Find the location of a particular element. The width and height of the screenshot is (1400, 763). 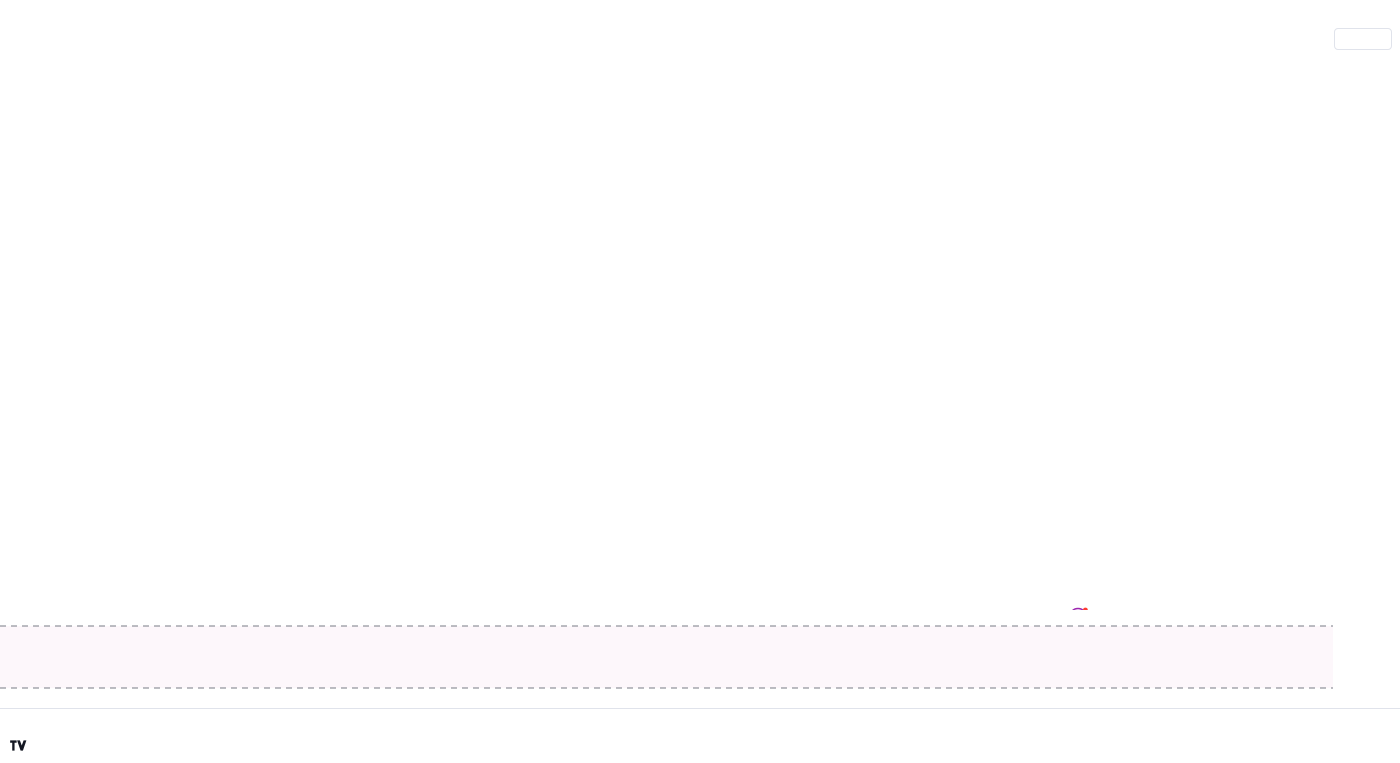

price-axis is located at coordinates (1366, 315).